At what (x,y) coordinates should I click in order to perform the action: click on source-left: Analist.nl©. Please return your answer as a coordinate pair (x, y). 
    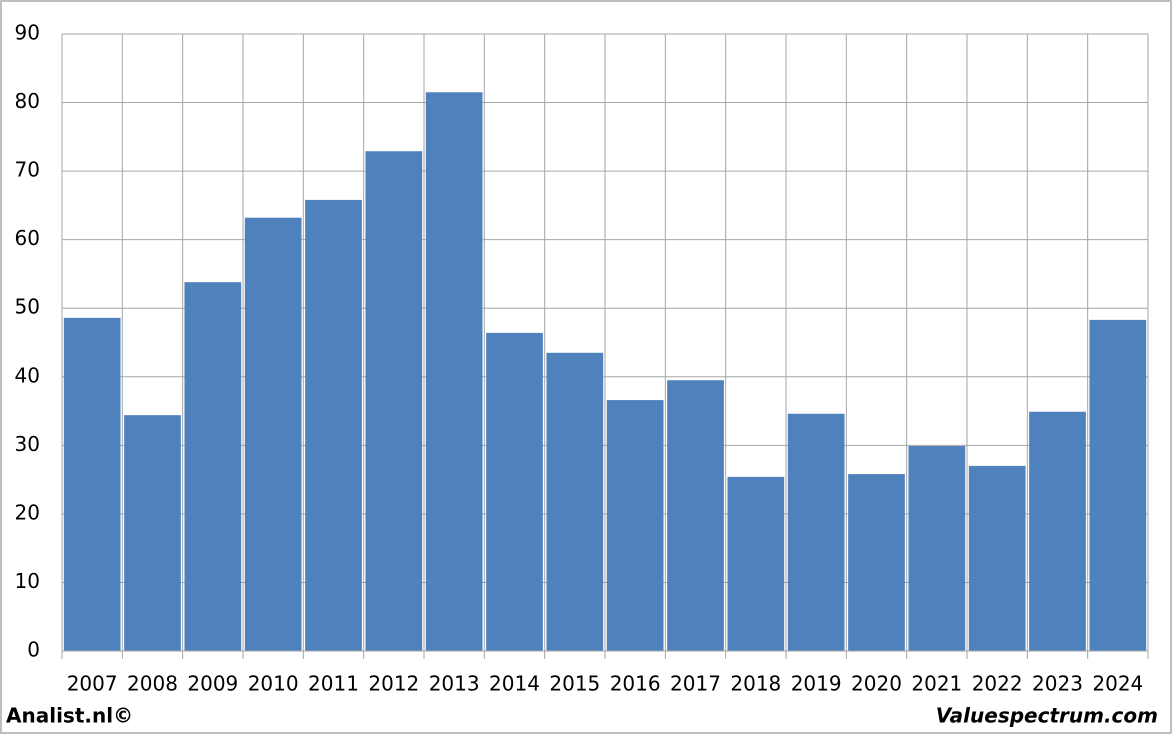
    Looking at the image, I should click on (69, 716).